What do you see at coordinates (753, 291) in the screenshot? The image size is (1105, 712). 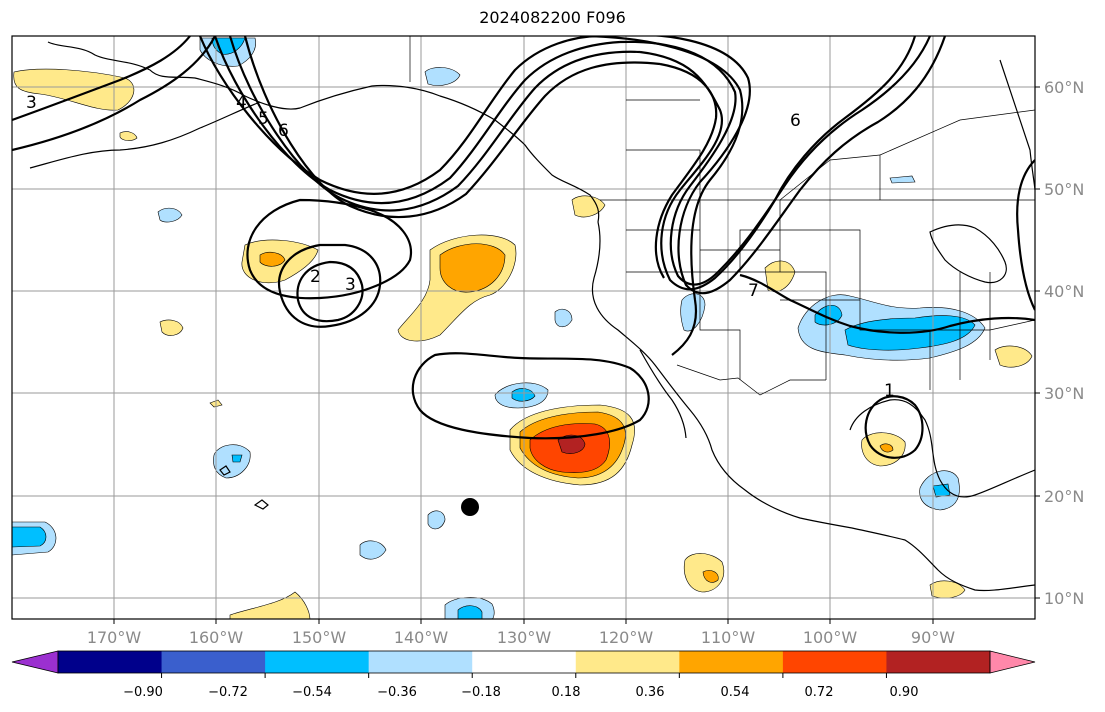 I see `svg-text: 7` at bounding box center [753, 291].